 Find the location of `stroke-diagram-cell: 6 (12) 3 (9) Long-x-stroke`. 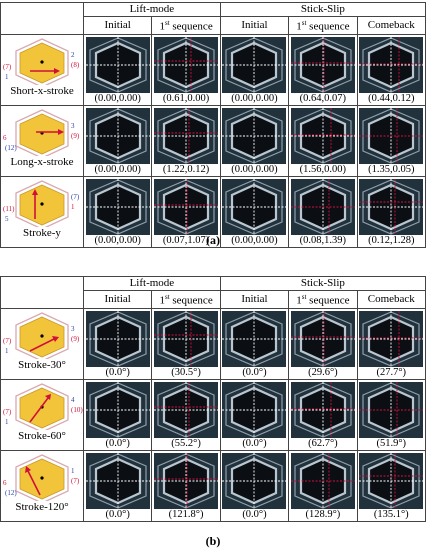

stroke-diagram-cell: 6 (12) 3 (9) Long-x-stroke is located at coordinates (42, 140).